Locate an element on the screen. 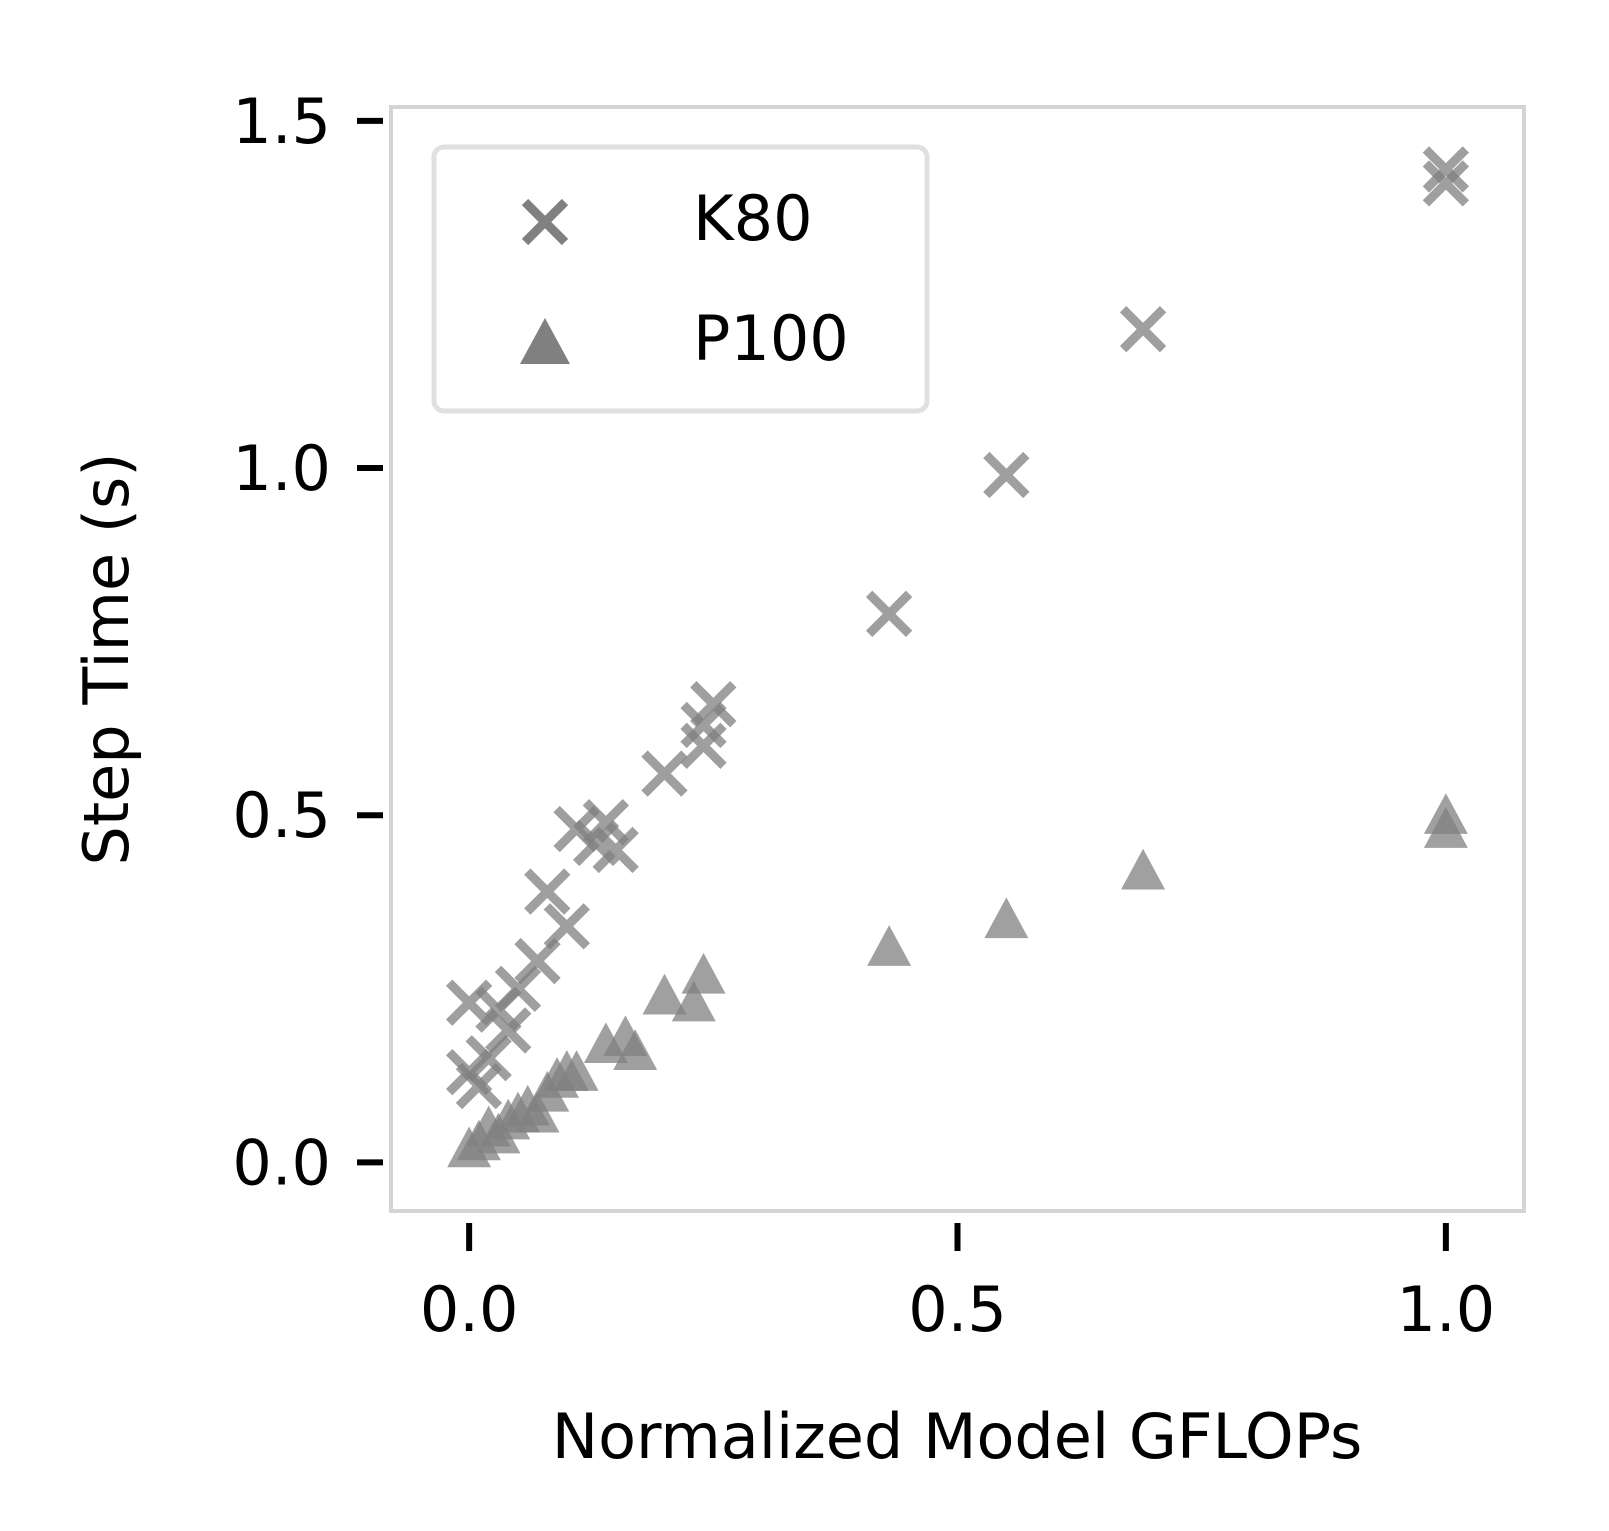  legend-marker-p100 is located at coordinates (545, 341).